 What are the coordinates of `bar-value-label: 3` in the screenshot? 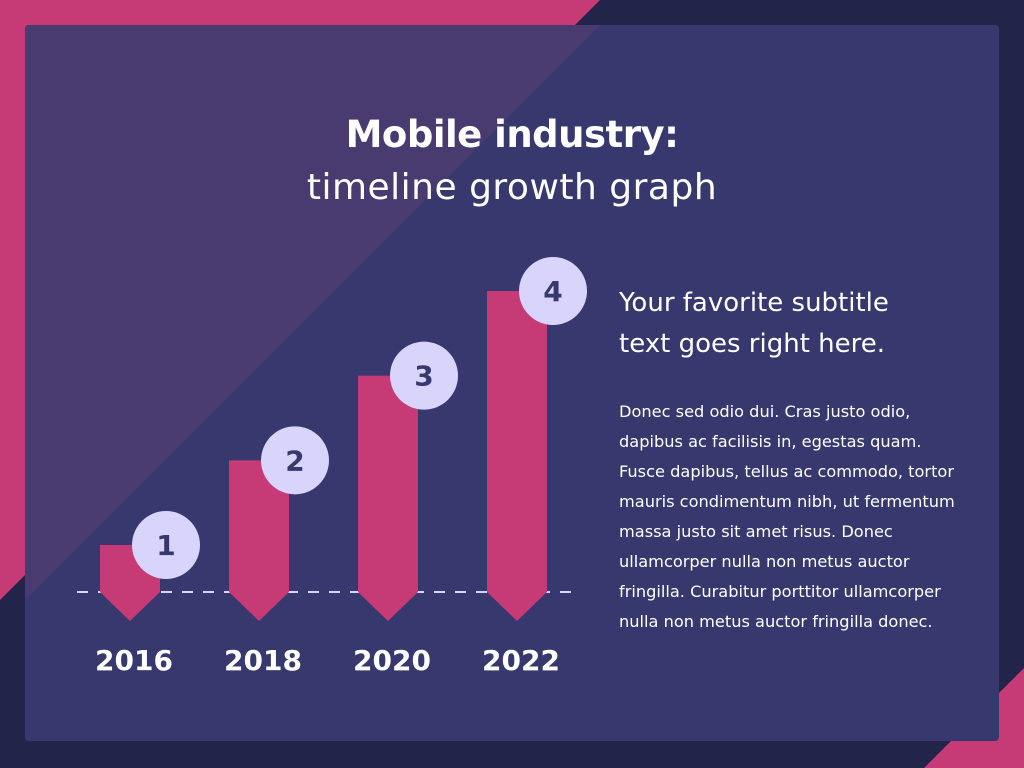 It's located at (423, 376).